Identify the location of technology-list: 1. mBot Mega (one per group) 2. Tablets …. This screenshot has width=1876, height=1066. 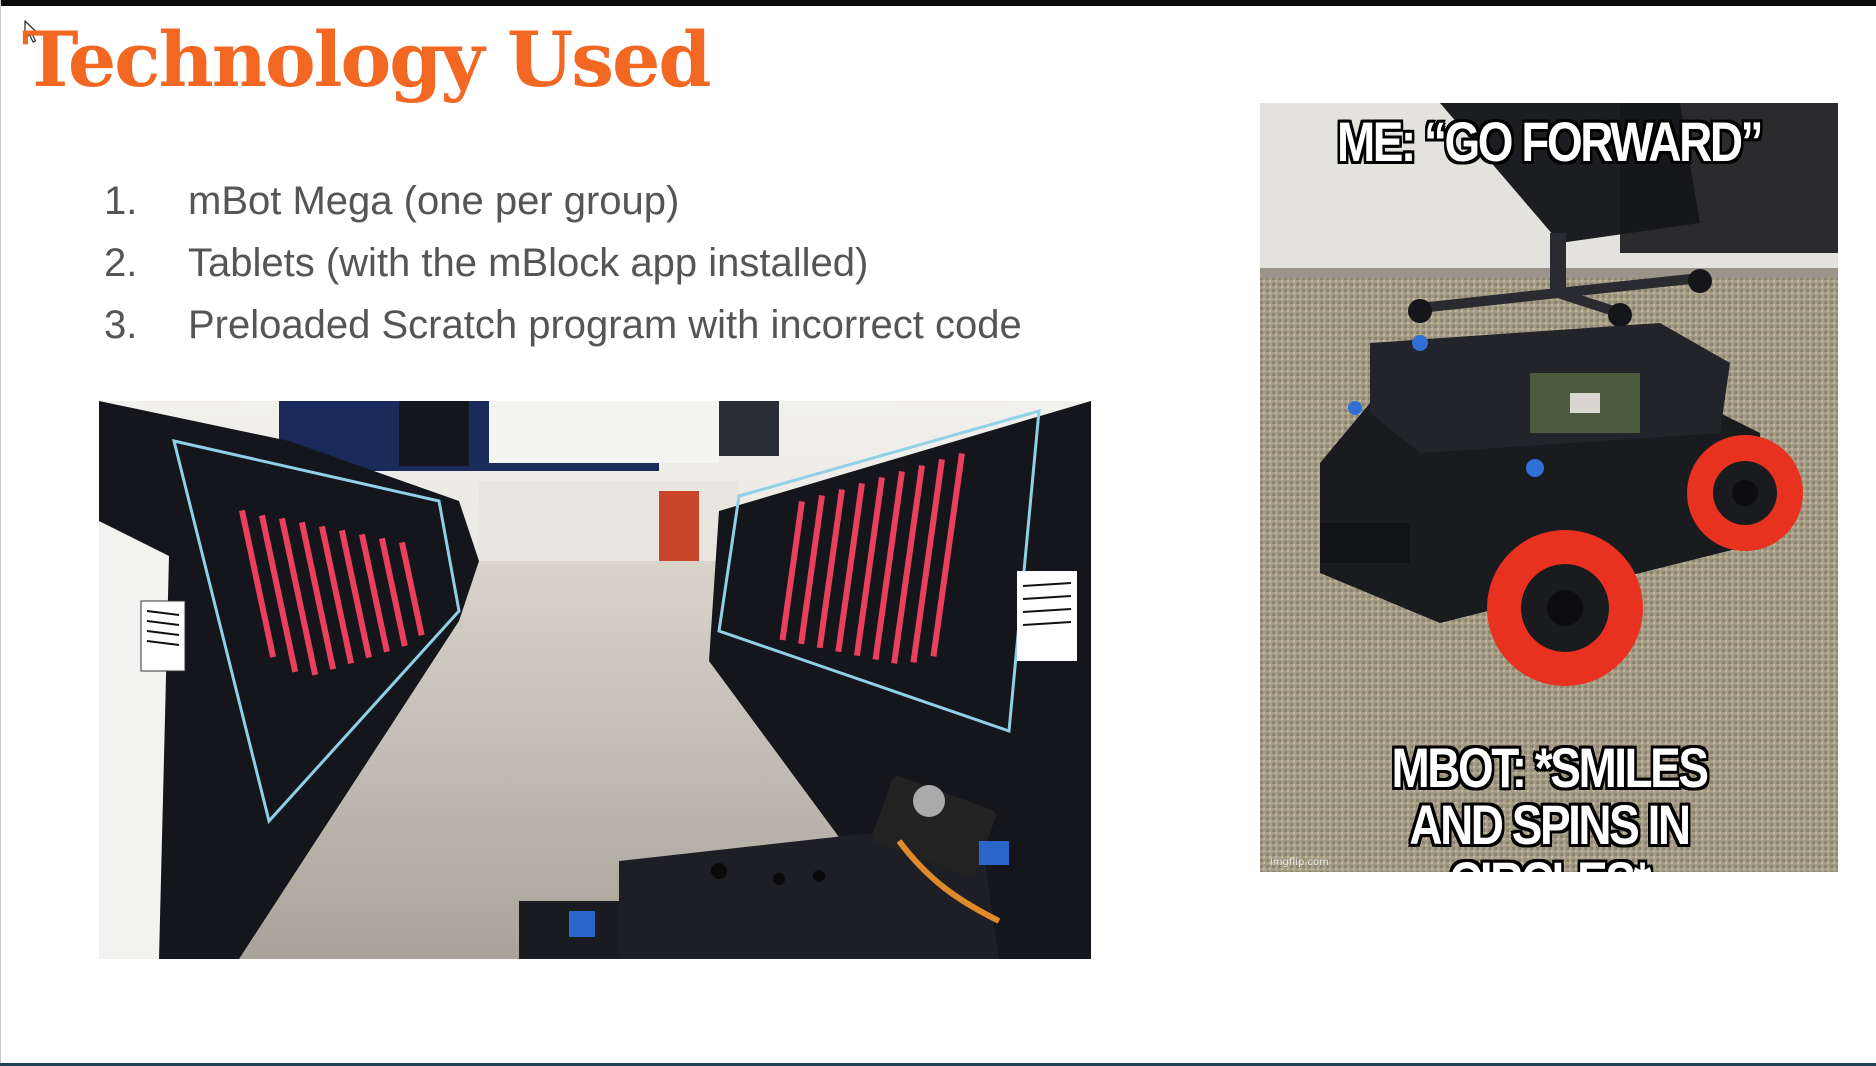
(563, 263).